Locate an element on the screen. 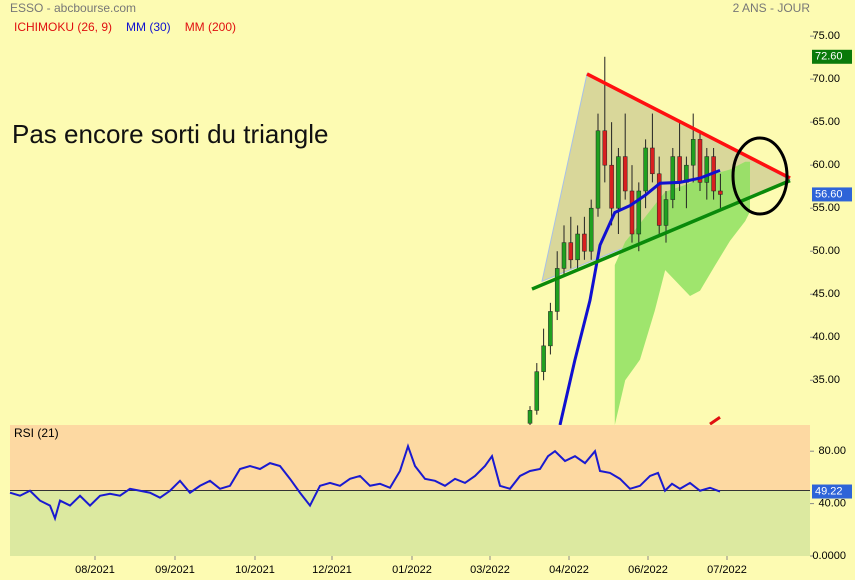  y-tick-label: 65.00 is located at coordinates (826, 122).